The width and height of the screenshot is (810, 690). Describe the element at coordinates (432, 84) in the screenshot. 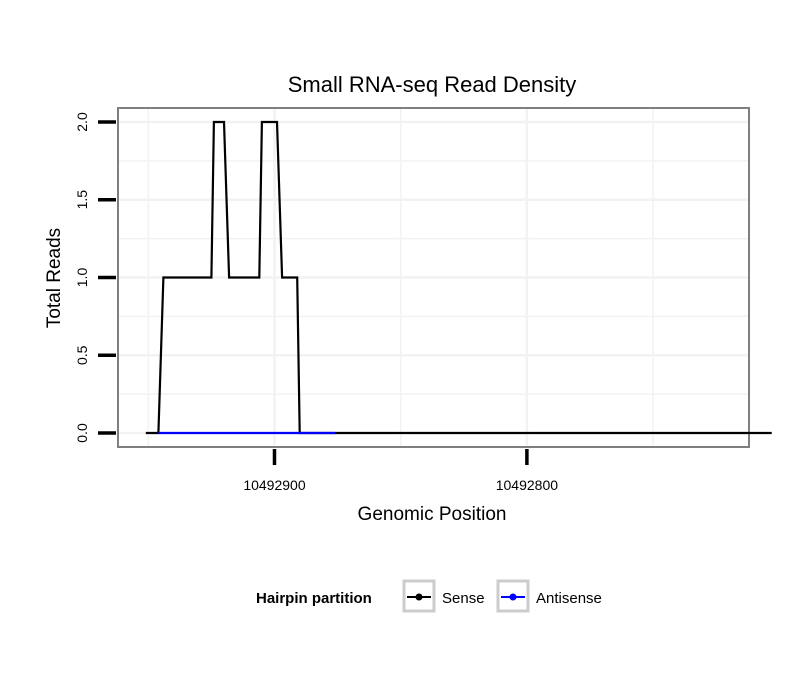

I see `chart-title: Small RNA-seq Read Density` at that location.